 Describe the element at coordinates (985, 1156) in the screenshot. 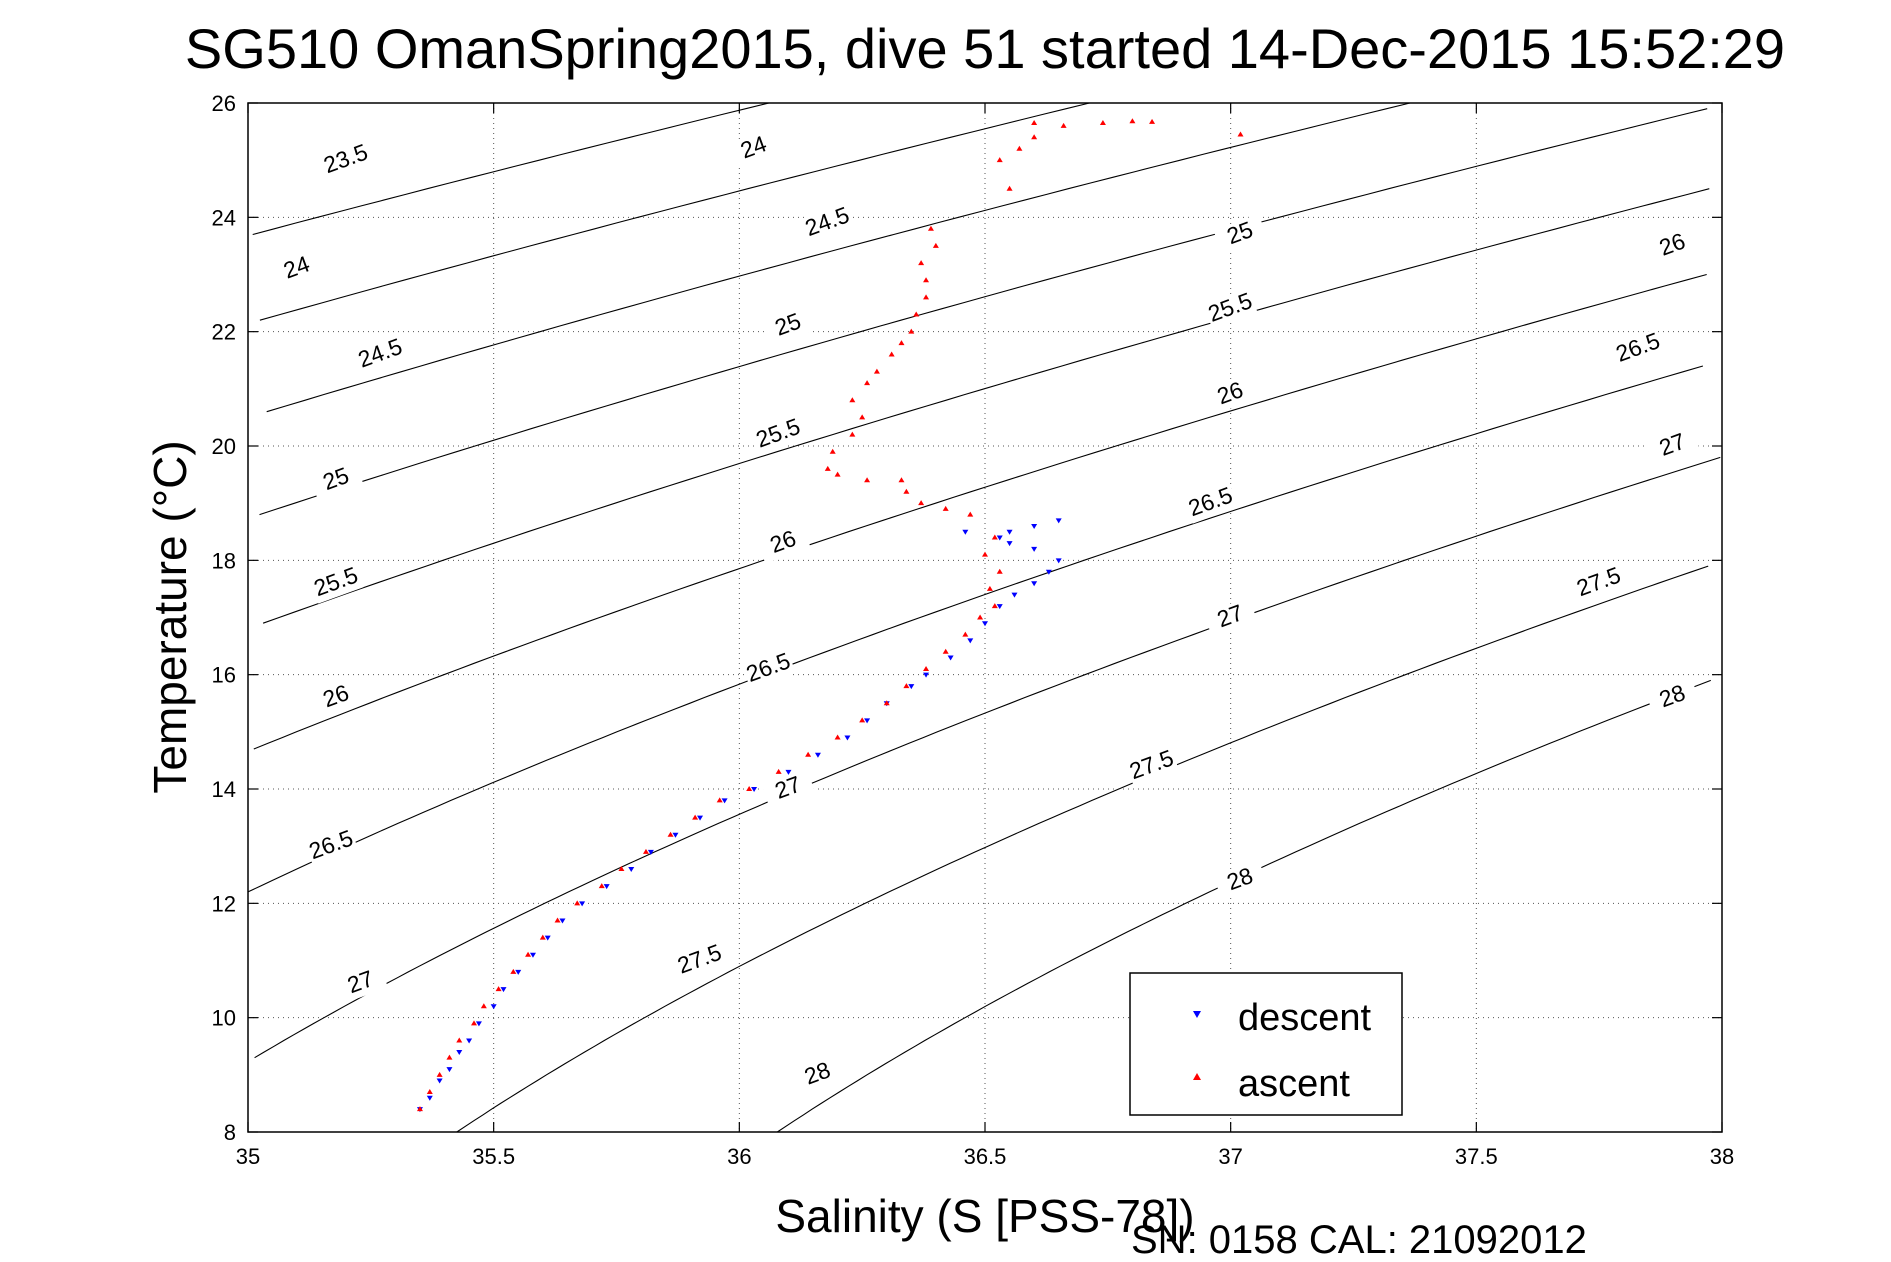

I see `x-tick-label: 36.5` at that location.